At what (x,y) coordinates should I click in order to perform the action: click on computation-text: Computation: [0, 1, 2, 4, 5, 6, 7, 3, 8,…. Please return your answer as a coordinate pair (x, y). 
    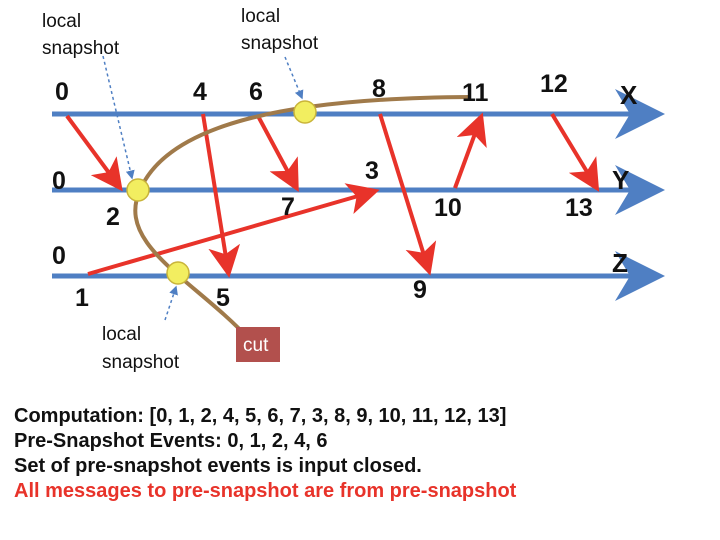
    Looking at the image, I should click on (260, 416).